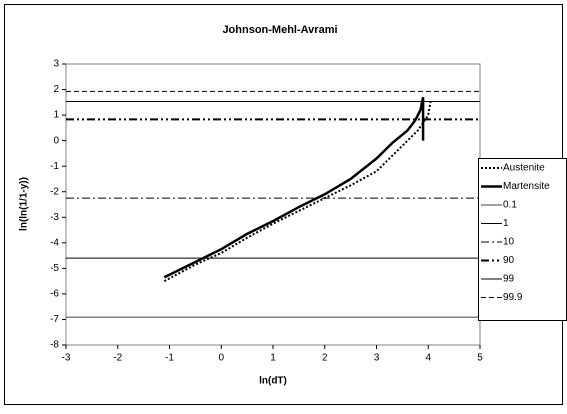 Image resolution: width=567 pixels, height=414 pixels. I want to click on x-tick-label: -1, so click(169, 358).